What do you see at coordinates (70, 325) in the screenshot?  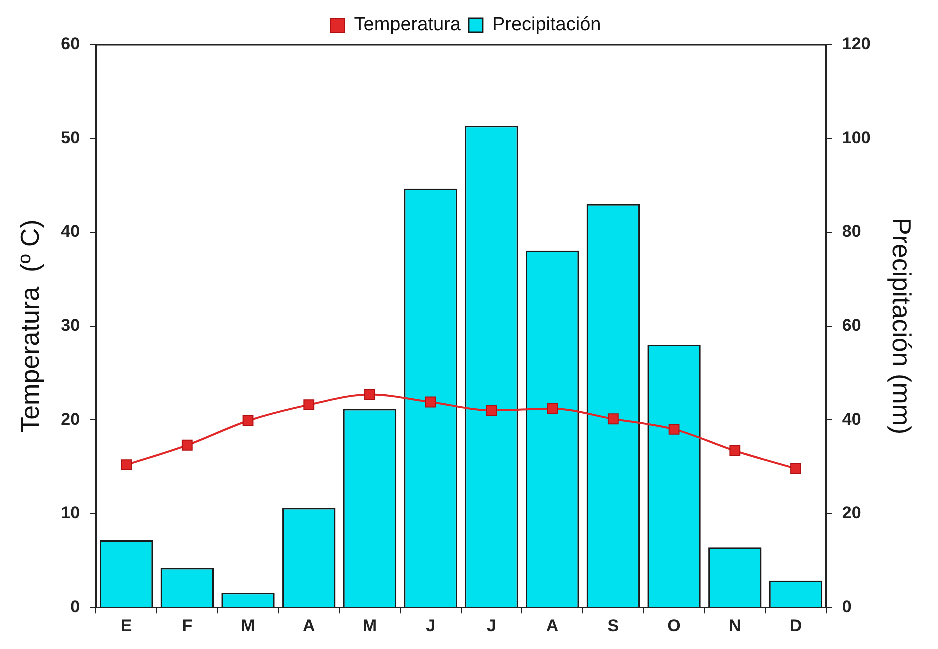 I see `y-tick-label: 30` at bounding box center [70, 325].